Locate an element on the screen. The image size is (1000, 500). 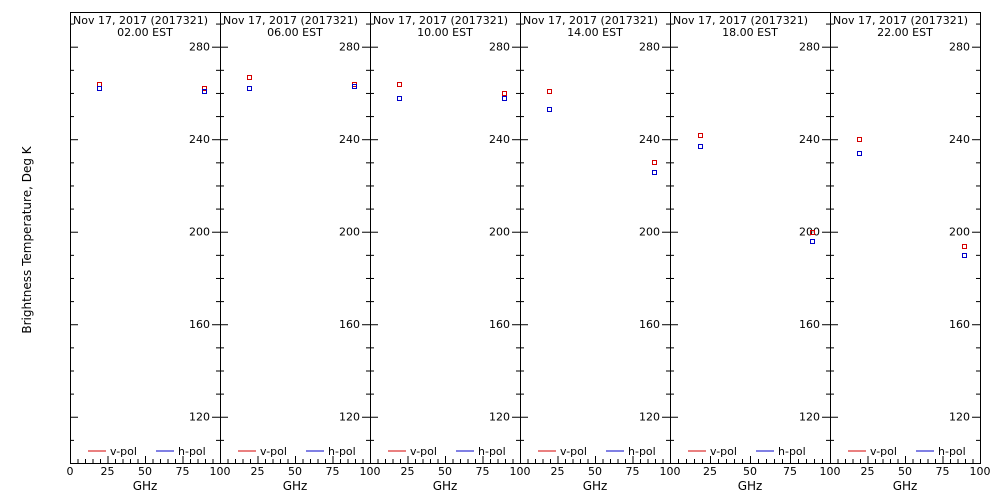
panel-subtitle: 10.00 EST is located at coordinates (445, 32).